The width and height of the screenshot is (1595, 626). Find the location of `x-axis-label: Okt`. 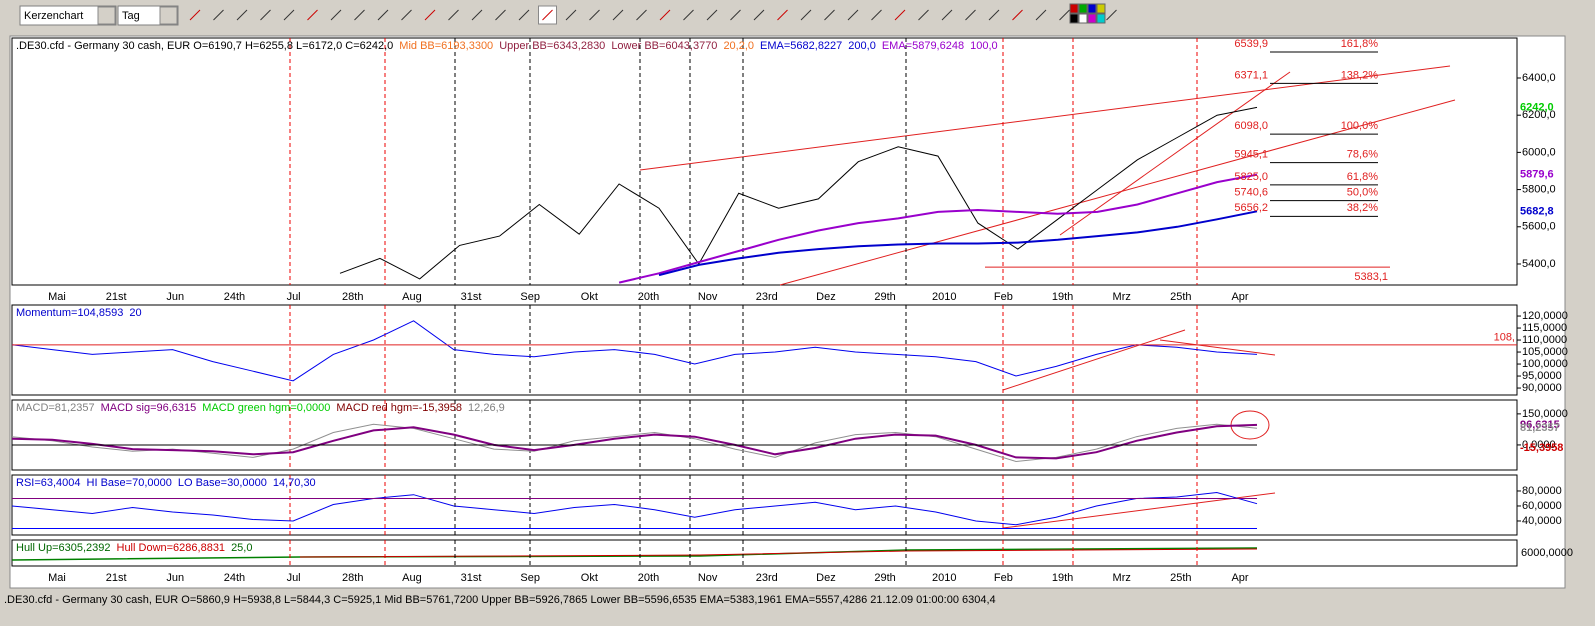

x-axis-label: Okt is located at coordinates (589, 578).